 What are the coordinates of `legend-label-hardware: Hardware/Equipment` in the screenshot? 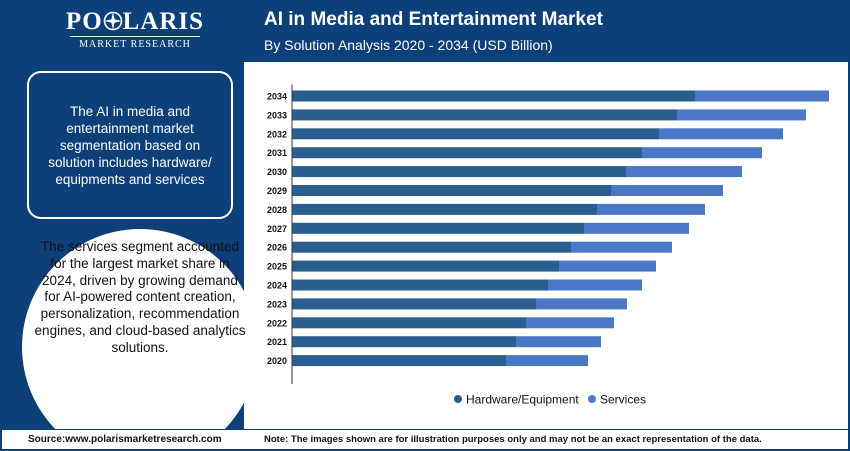 It's located at (522, 400).